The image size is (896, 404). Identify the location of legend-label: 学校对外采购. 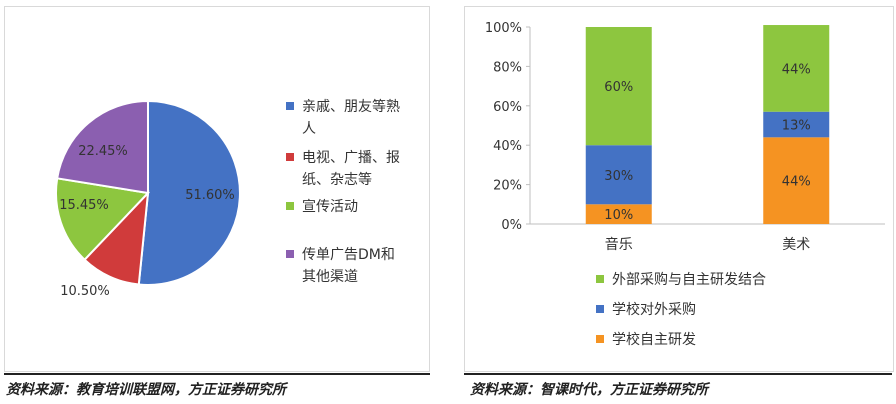
(654, 309).